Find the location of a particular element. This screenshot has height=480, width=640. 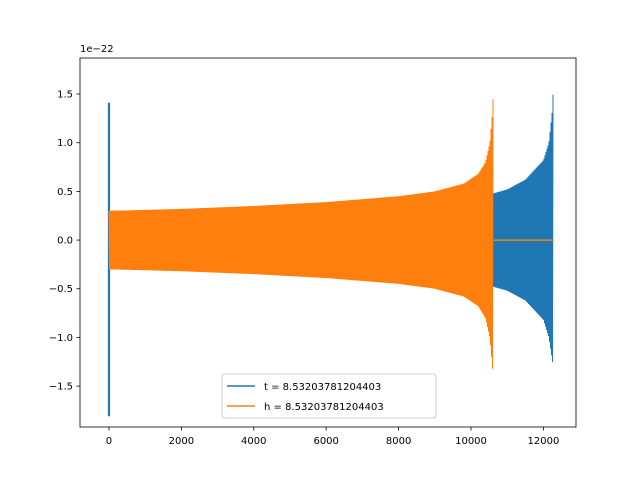

y-tick-label: 1.5 is located at coordinates (65, 95).